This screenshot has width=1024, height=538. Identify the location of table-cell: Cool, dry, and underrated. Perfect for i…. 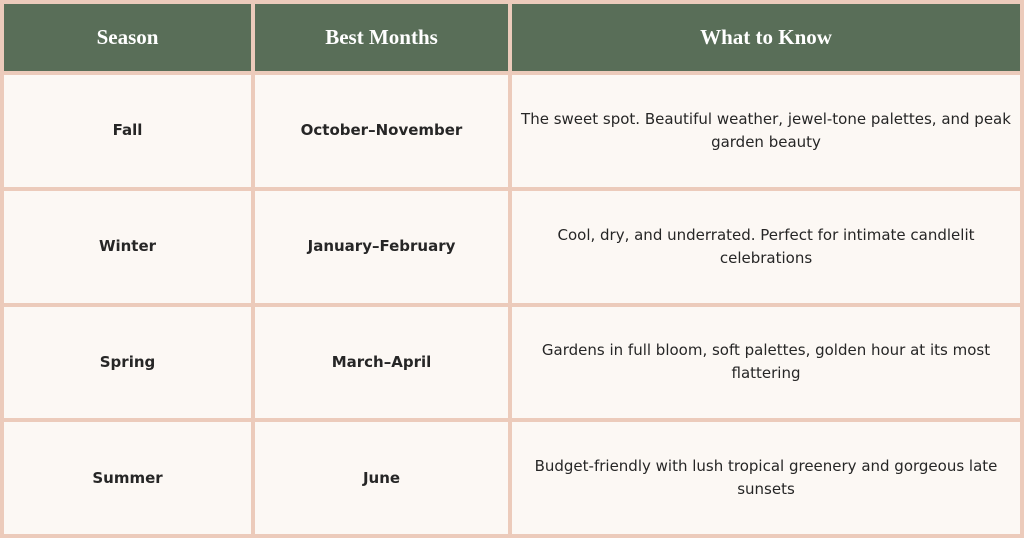
(766, 246).